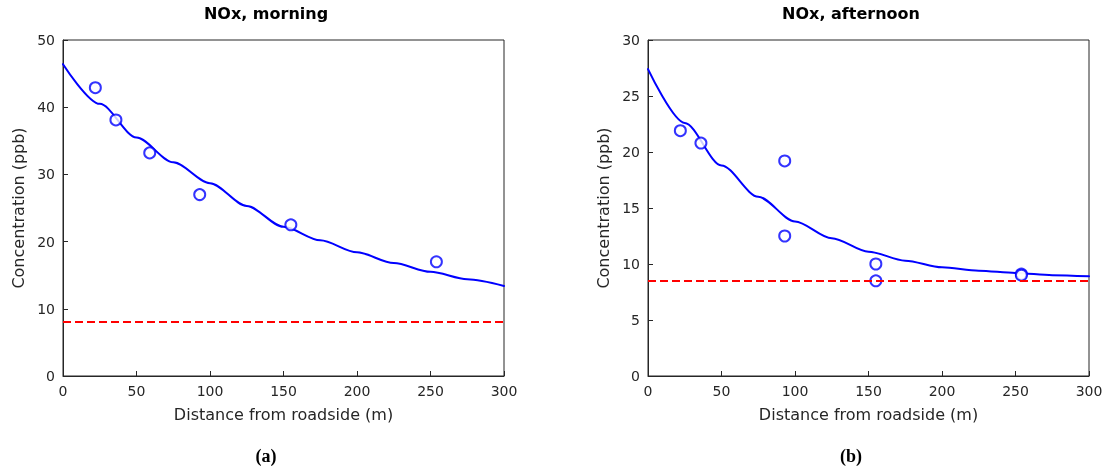  I want to click on y-tick-label: 5, so click(635, 320).